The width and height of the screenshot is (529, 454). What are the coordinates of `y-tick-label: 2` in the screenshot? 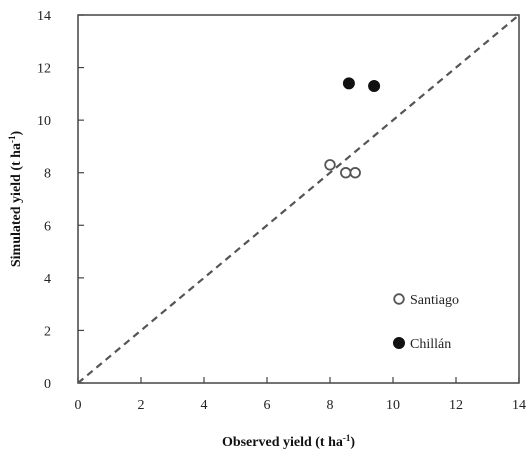 It's located at (47, 331).